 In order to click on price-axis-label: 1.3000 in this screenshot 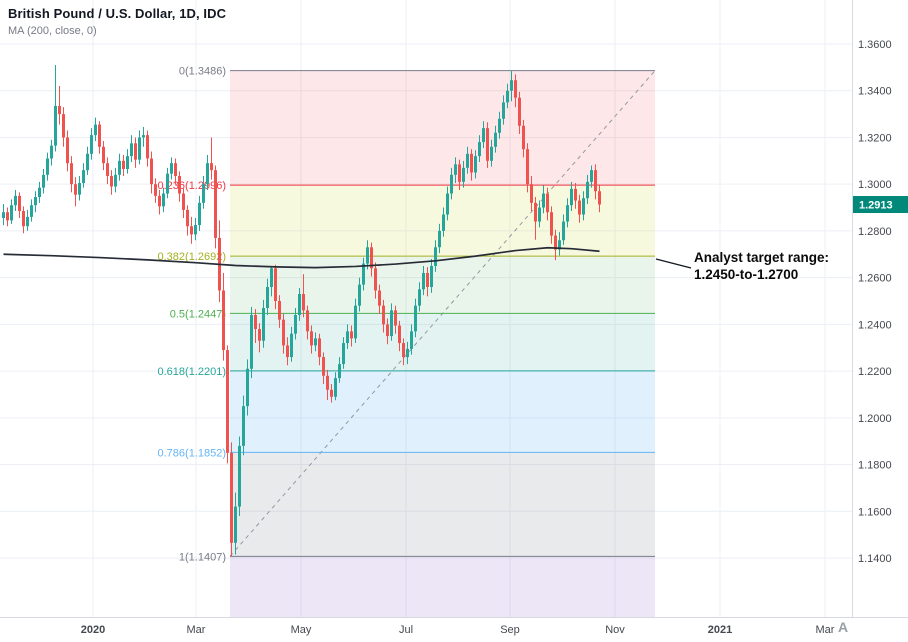, I will do `click(875, 185)`.